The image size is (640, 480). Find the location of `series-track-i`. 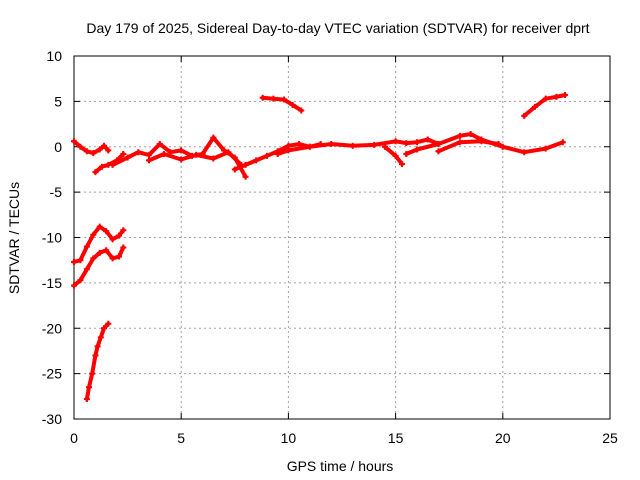

series-track-i is located at coordinates (468, 146).